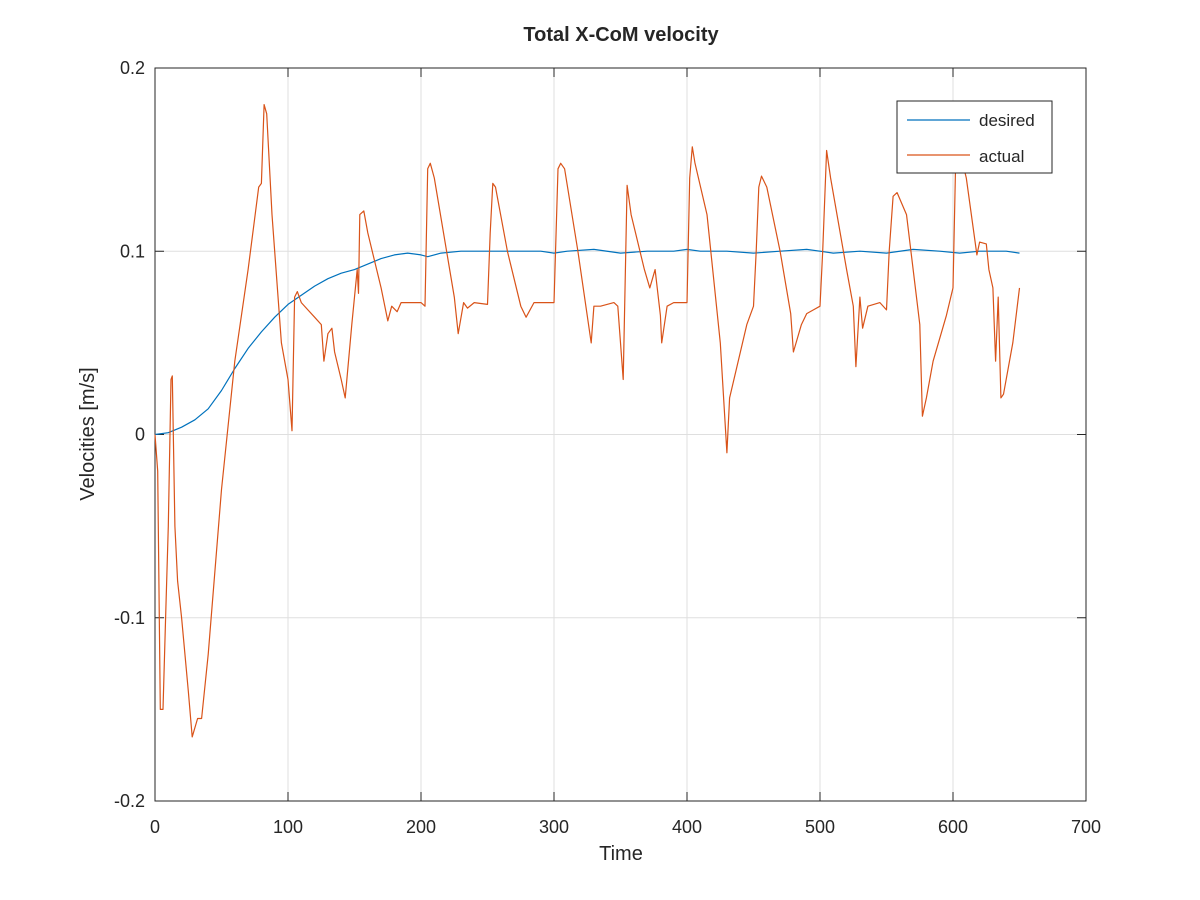 The width and height of the screenshot is (1200, 900). Describe the element at coordinates (155, 827) in the screenshot. I see `x-tick-label: 0` at that location.